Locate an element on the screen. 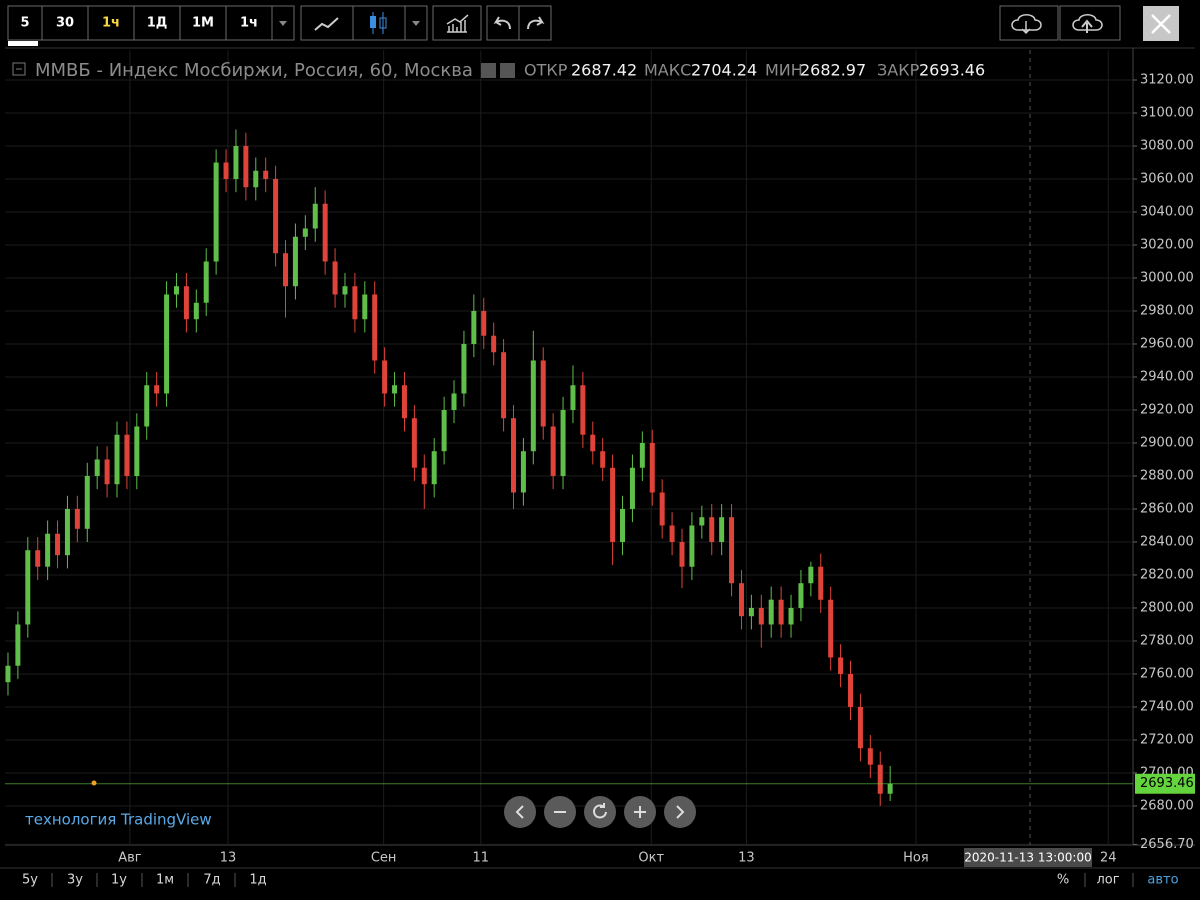 The image size is (1200, 900). y-tick-label: 2960.00 is located at coordinates (1167, 343).